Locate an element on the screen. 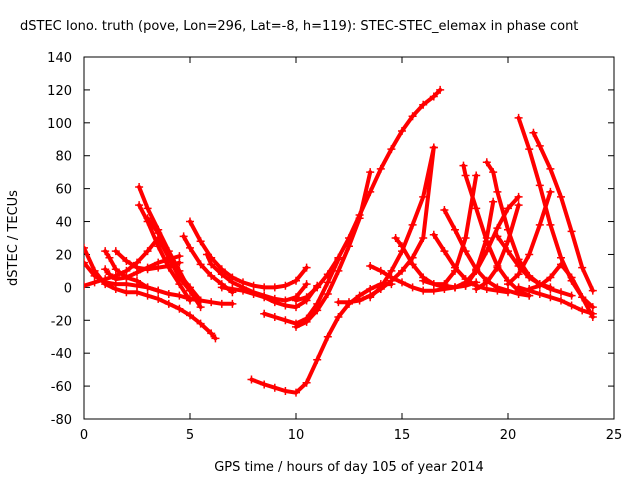 This screenshot has height=480, width=640. y-tick-label: -20 is located at coordinates (61, 321).